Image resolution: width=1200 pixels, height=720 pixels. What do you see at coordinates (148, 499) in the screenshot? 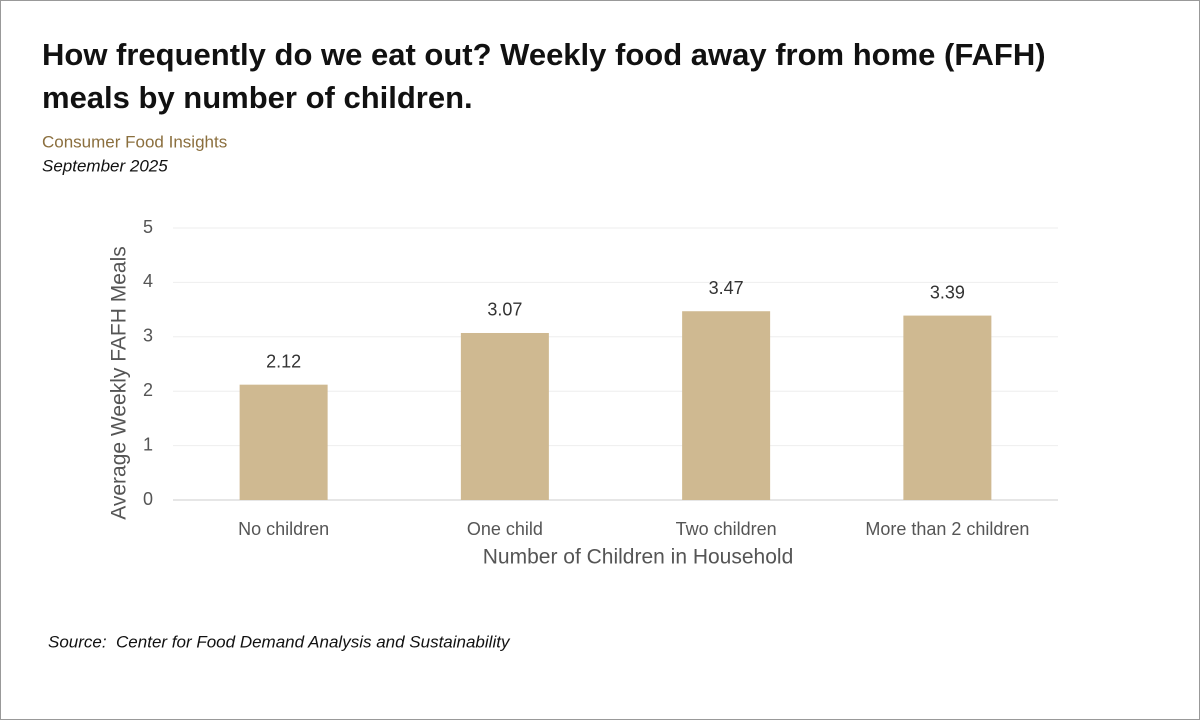
I see `y-tick-label: 0` at bounding box center [148, 499].